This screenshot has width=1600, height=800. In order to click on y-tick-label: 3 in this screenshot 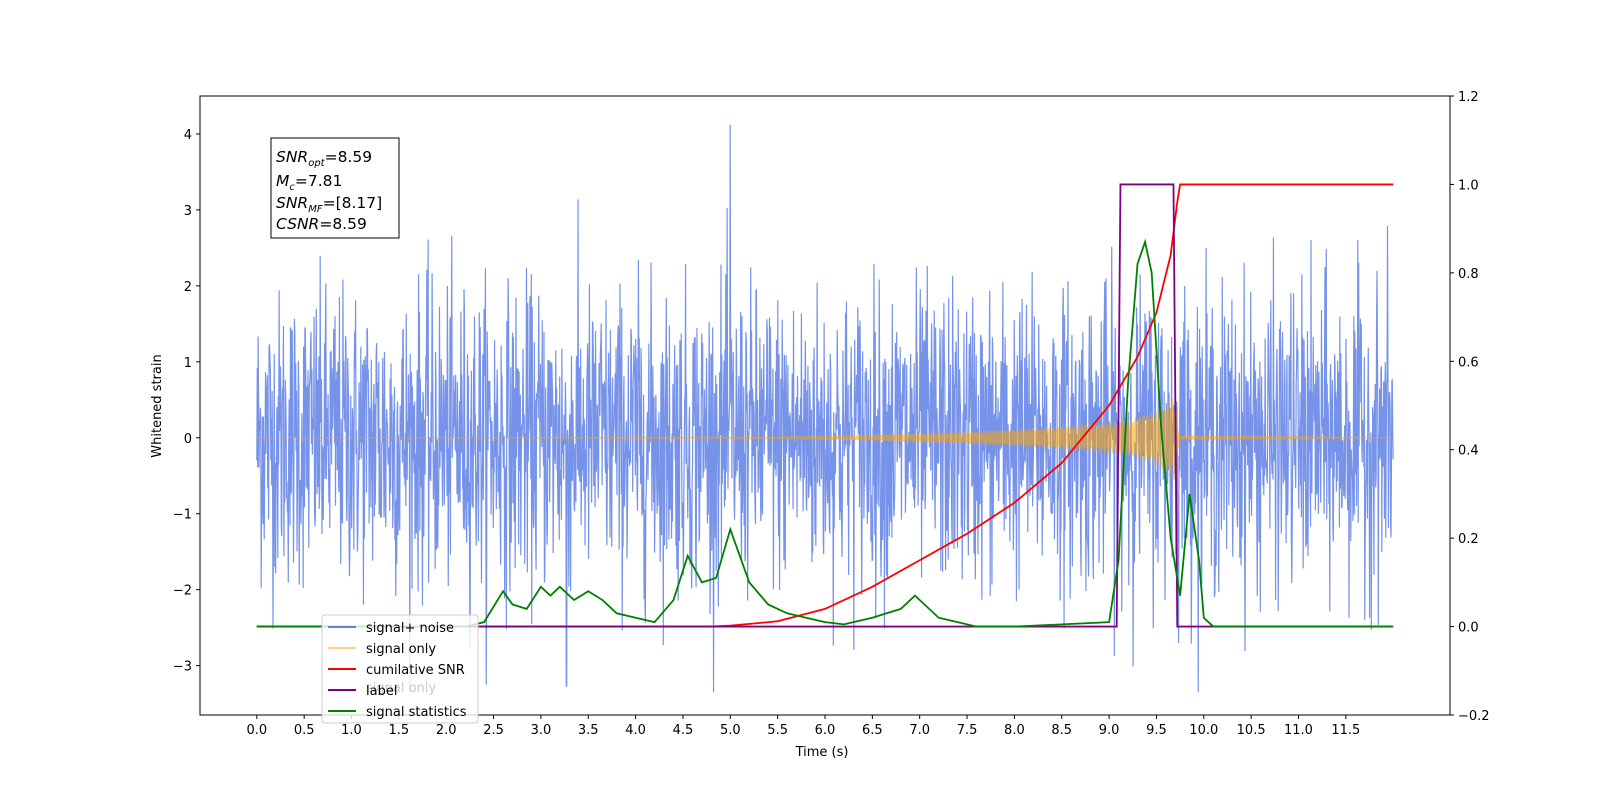, I will do `click(188, 211)`.